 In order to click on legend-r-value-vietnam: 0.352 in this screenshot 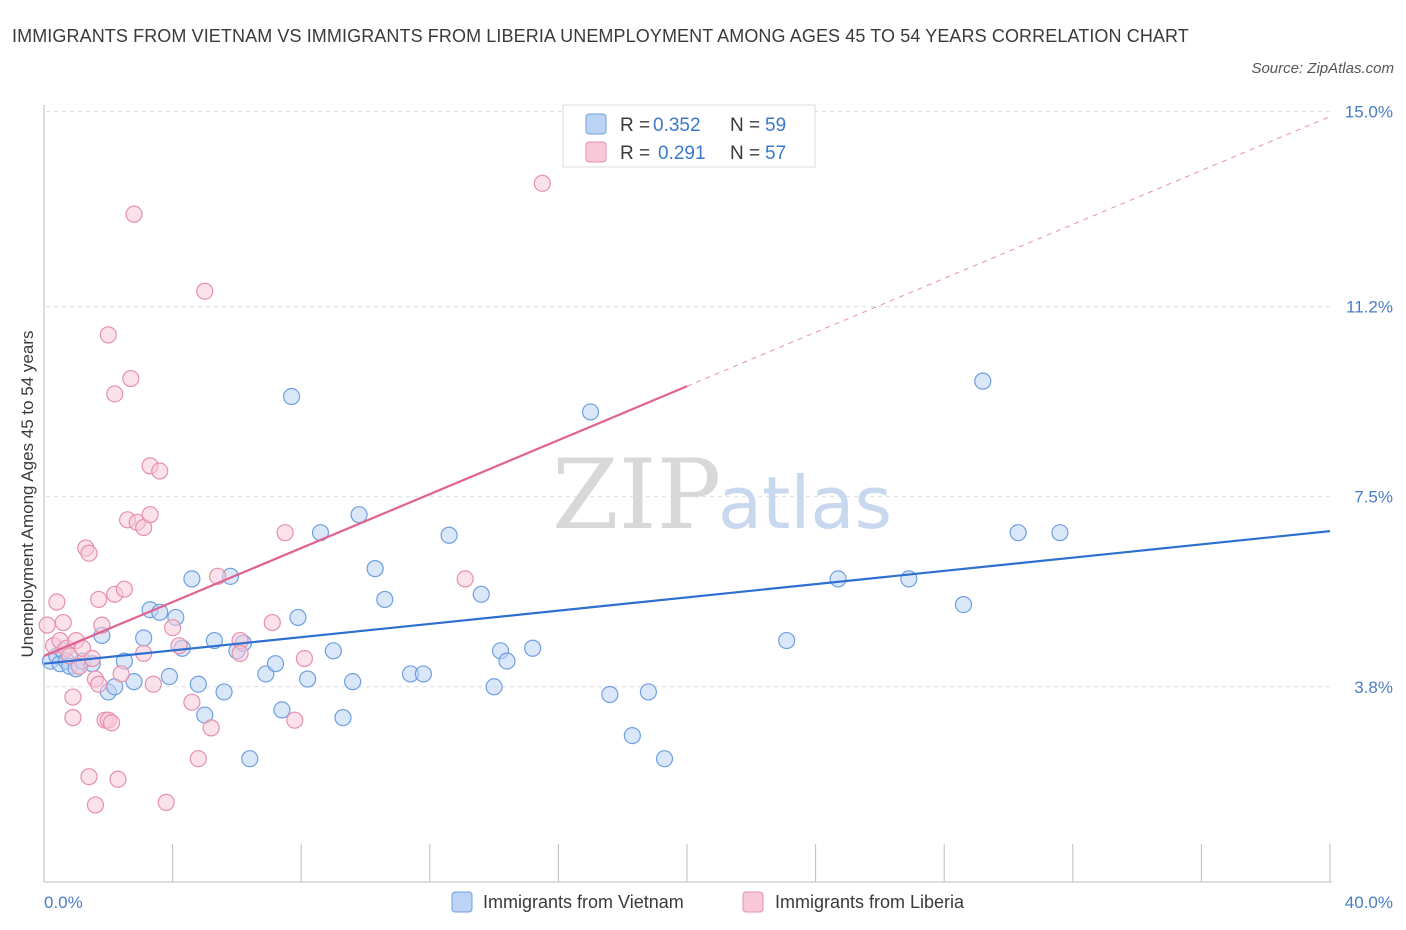, I will do `click(677, 125)`.